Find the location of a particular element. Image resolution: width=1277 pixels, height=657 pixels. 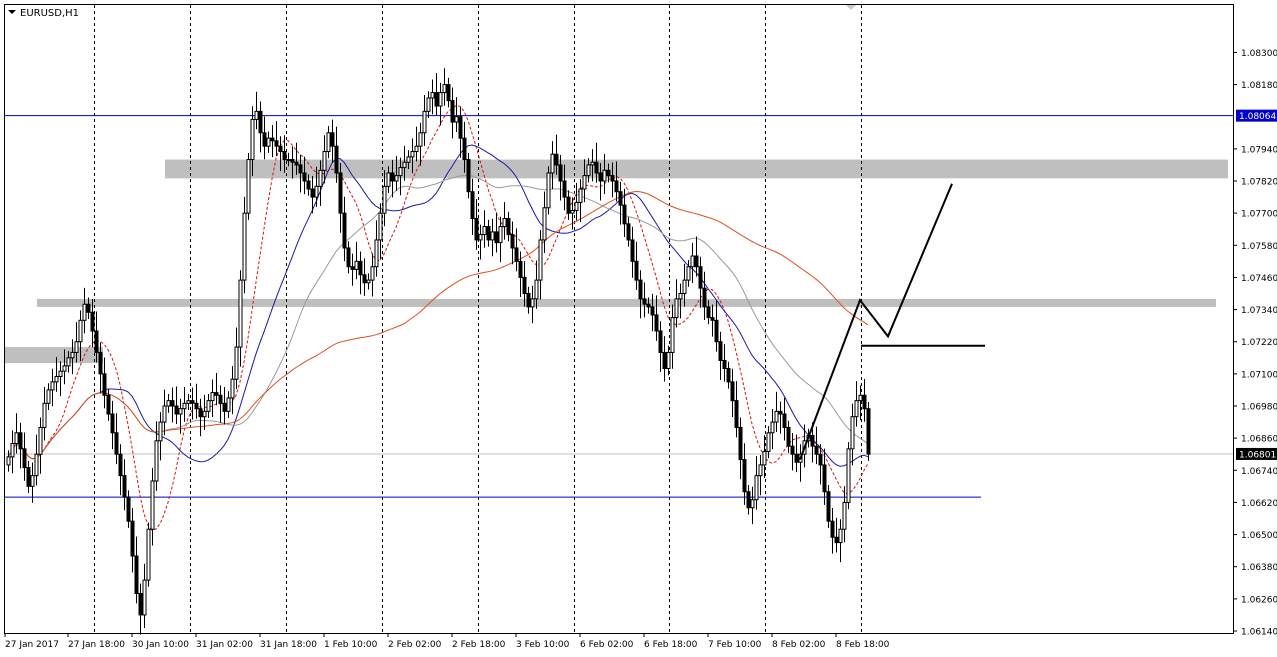

y-tick-label: 1.06980 is located at coordinates (1259, 408).